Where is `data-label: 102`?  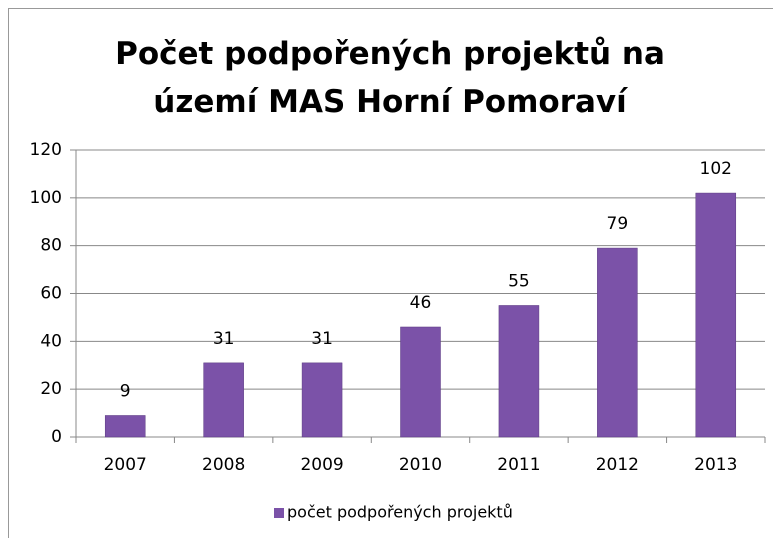
data-label: 102 is located at coordinates (716, 169).